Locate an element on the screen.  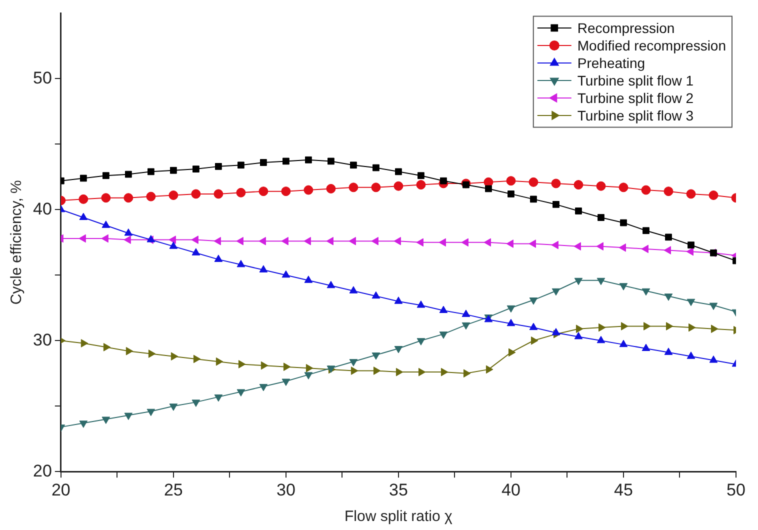
x-tick-label: 35 is located at coordinates (398, 490).